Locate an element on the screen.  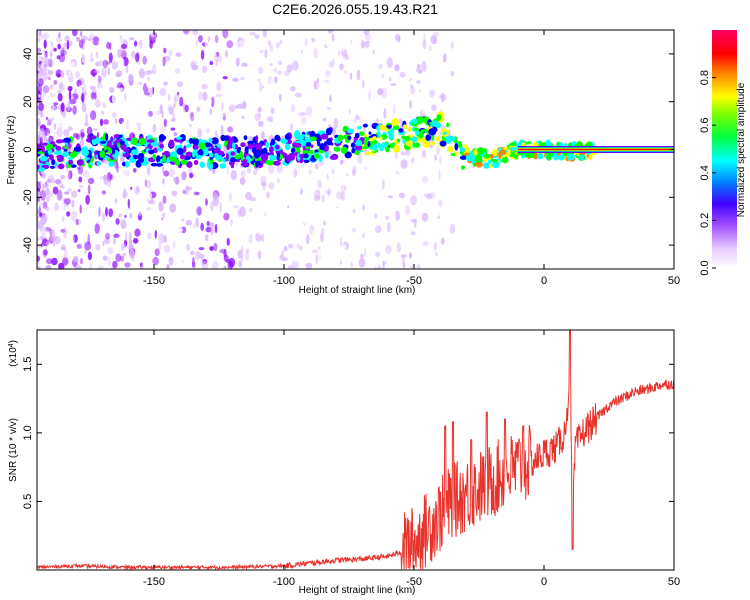
x-tick-label: -150 is located at coordinates (154, 582).